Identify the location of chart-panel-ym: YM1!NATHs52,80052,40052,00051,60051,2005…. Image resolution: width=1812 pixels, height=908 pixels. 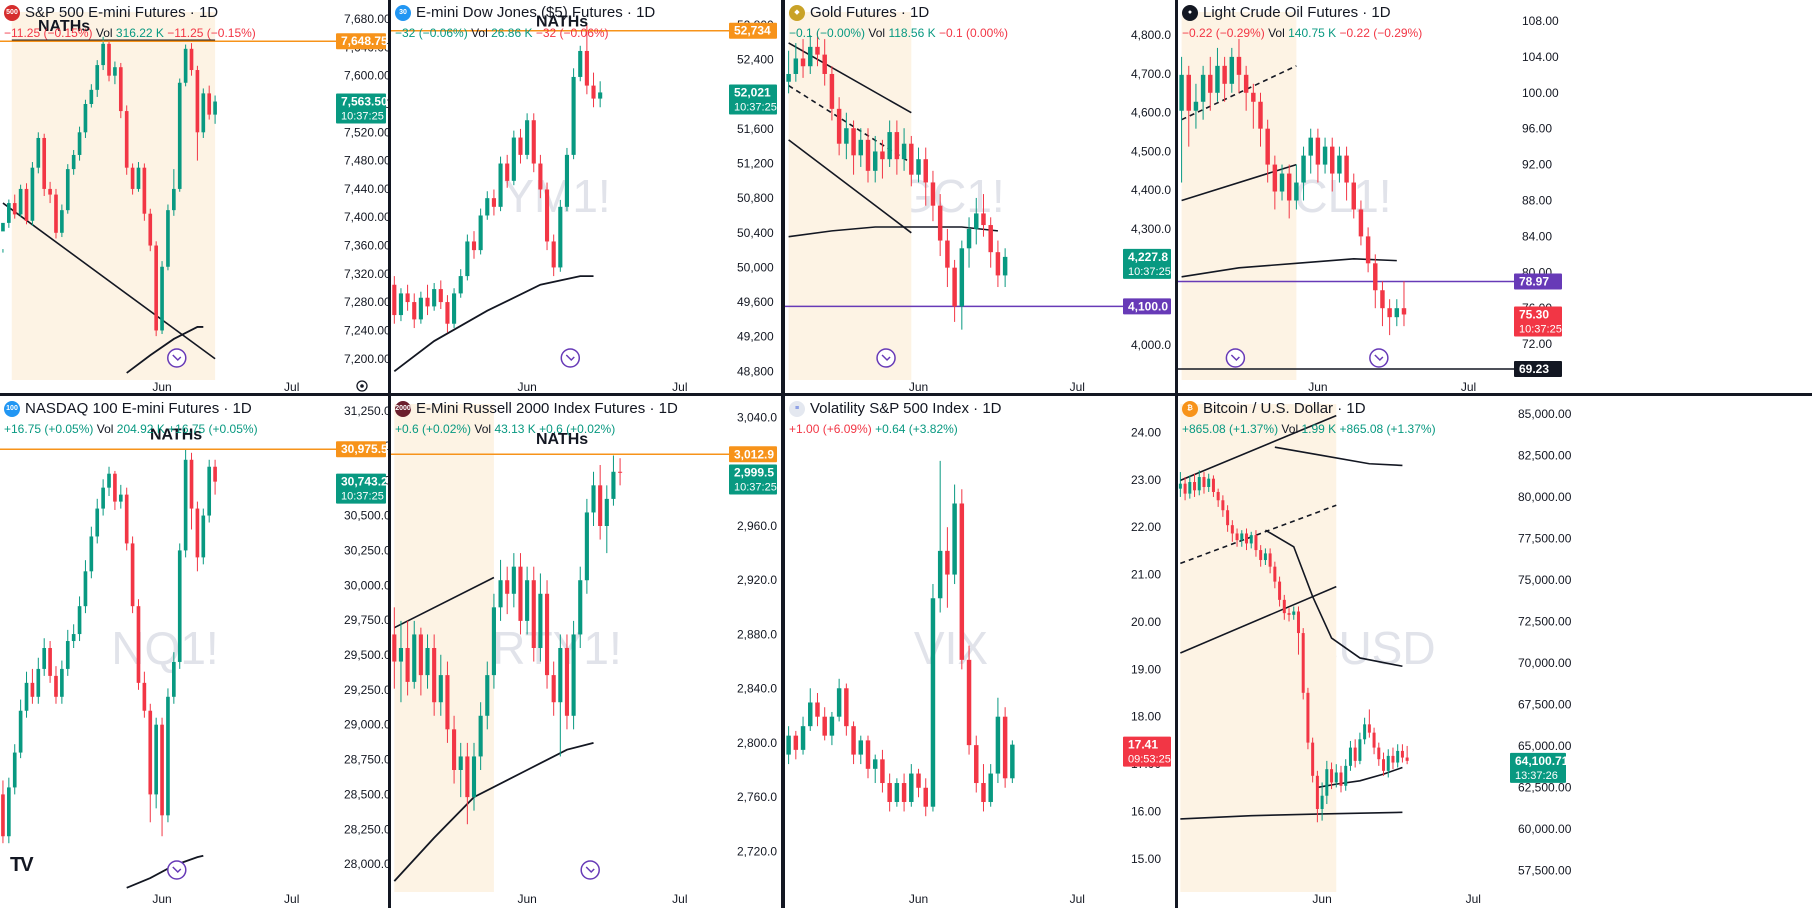
(586, 196).